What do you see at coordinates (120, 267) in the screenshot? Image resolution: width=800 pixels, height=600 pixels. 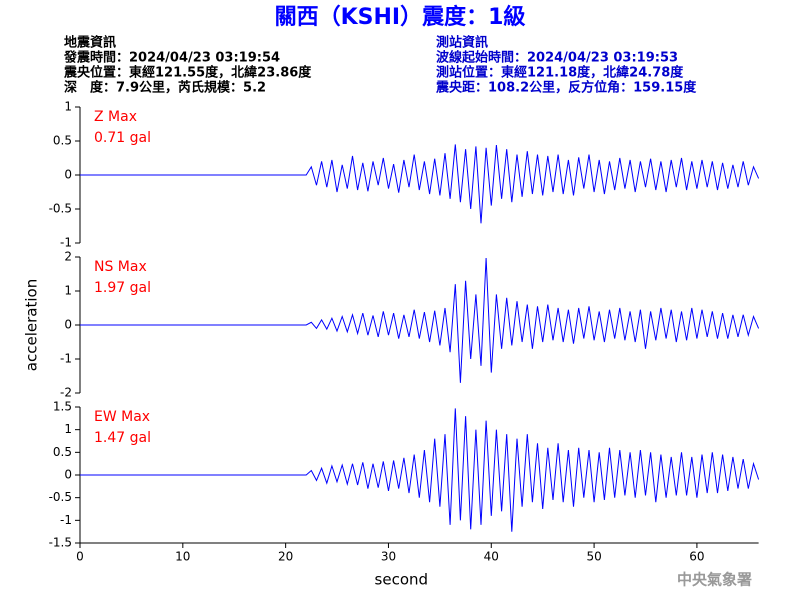 I see `max-label: NS Max` at bounding box center [120, 267].